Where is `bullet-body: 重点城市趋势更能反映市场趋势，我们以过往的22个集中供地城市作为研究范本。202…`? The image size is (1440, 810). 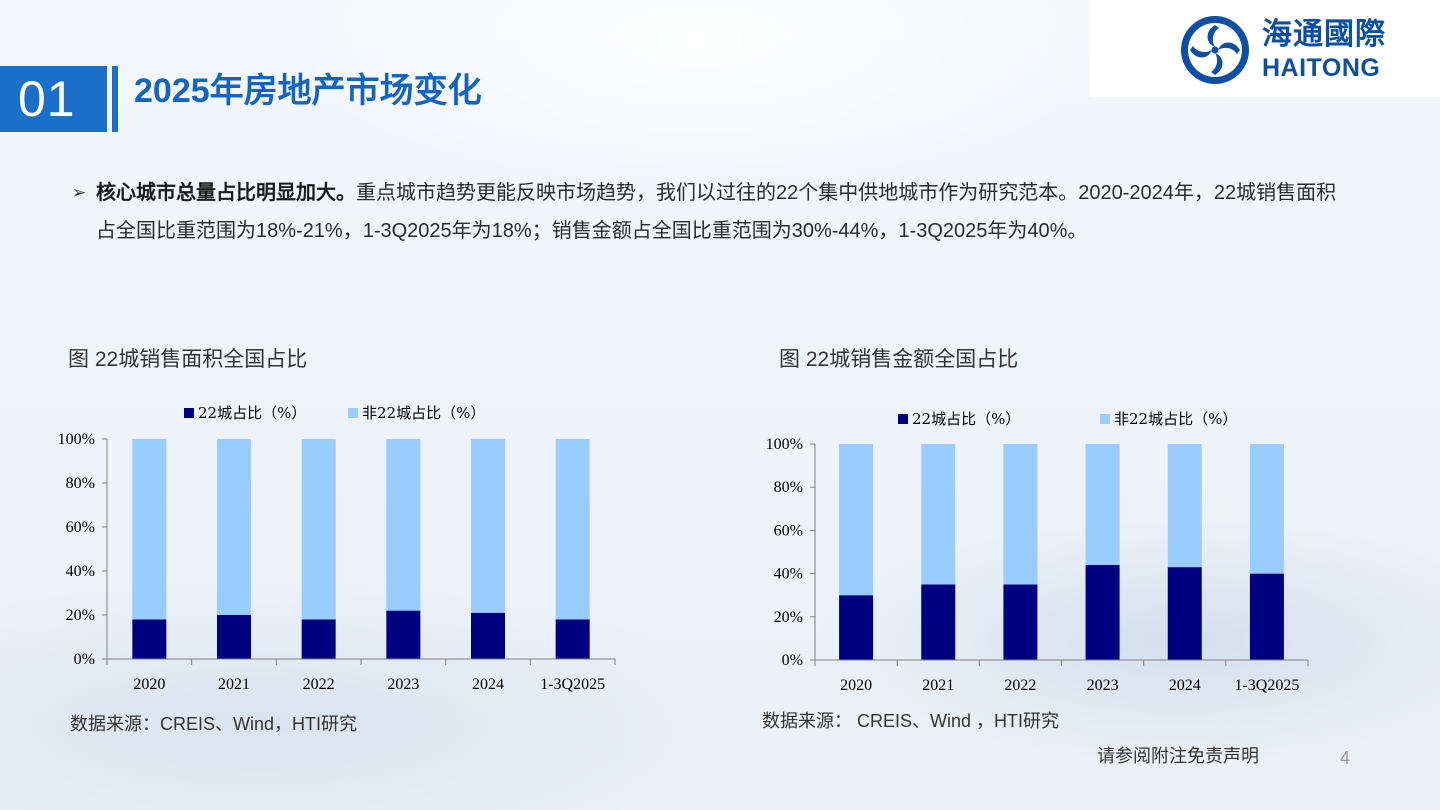 bullet-body: 重点城市趋势更能反映市场趋势，我们以过往的22个集中供地城市作为研究范本。202… is located at coordinates (716, 212).